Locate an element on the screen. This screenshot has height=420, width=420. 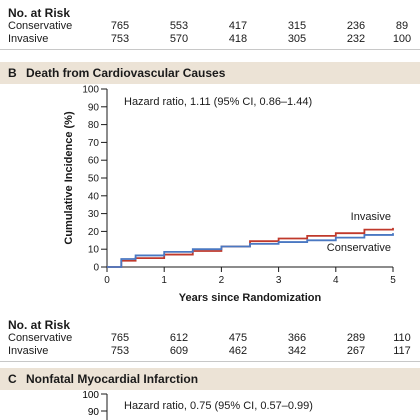
risk-value: 609 is located at coordinates (179, 351).